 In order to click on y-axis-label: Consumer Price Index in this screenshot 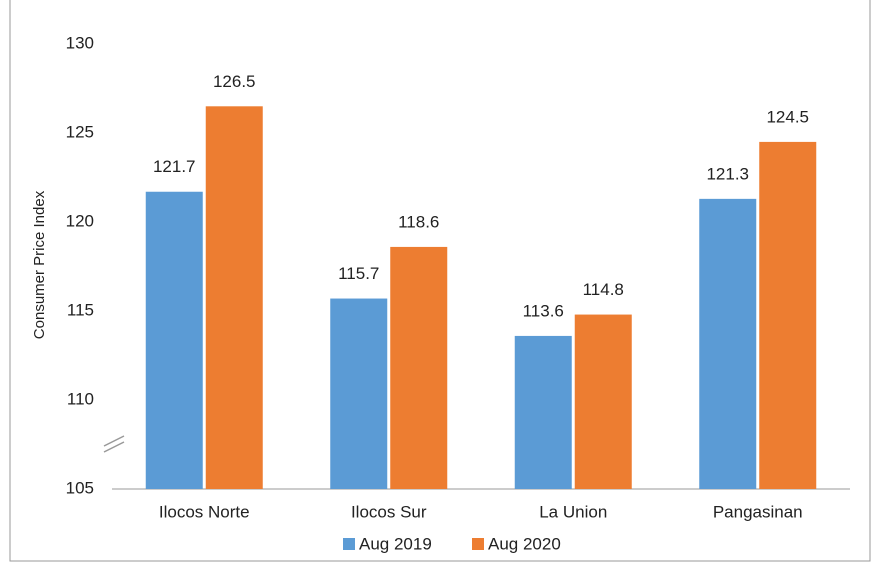, I will do `click(39, 264)`.